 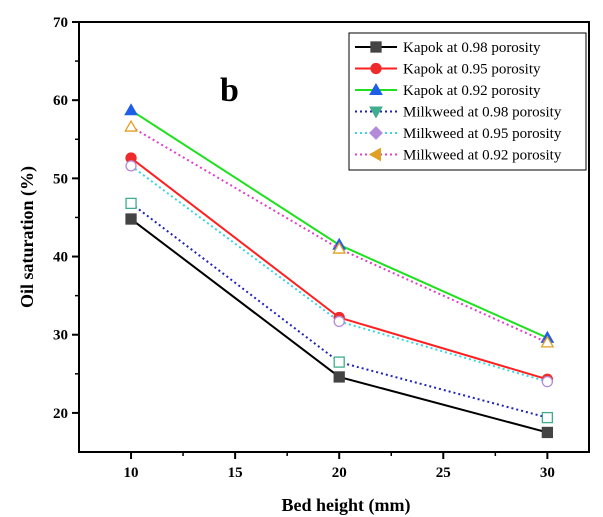 I want to click on y-axis-title: Oil saturation (%), so click(x=27, y=237).